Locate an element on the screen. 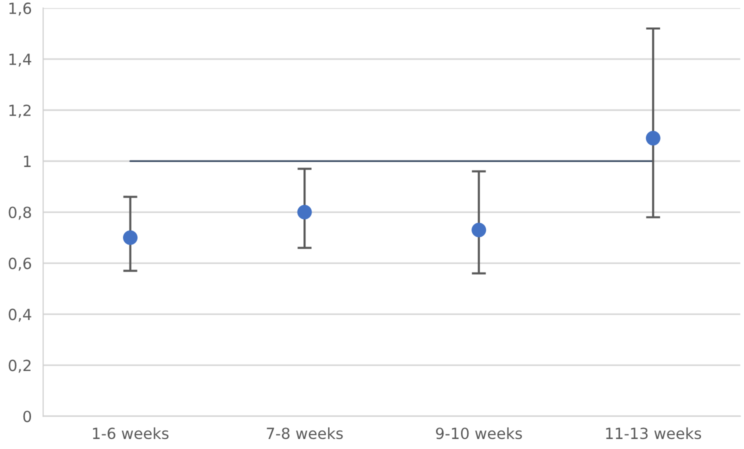 The image size is (744, 449). x-tick-label: 1-6 weeks is located at coordinates (131, 433).